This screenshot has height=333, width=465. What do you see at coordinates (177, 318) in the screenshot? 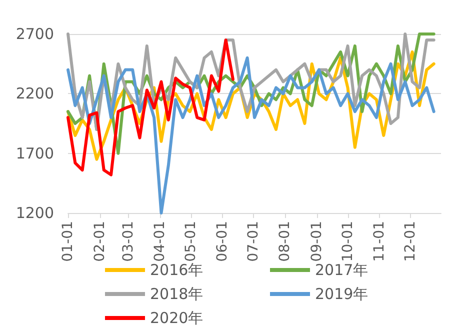
I see `legend-label: 2020年` at bounding box center [177, 318].